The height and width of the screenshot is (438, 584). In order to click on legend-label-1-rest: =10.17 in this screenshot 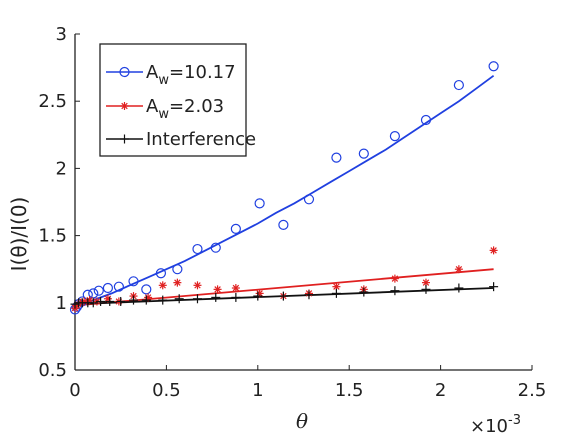, I will do `click(202, 72)`.